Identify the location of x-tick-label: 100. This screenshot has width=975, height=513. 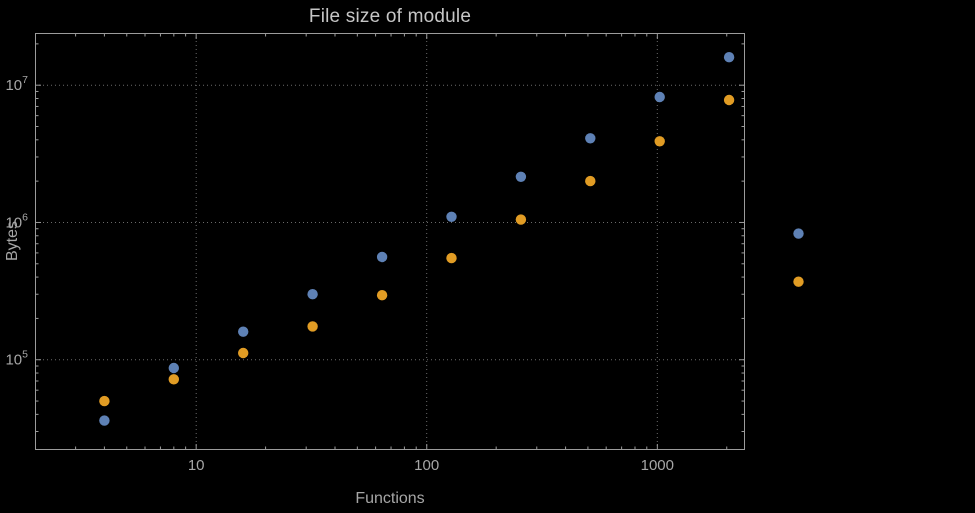
(426, 465).